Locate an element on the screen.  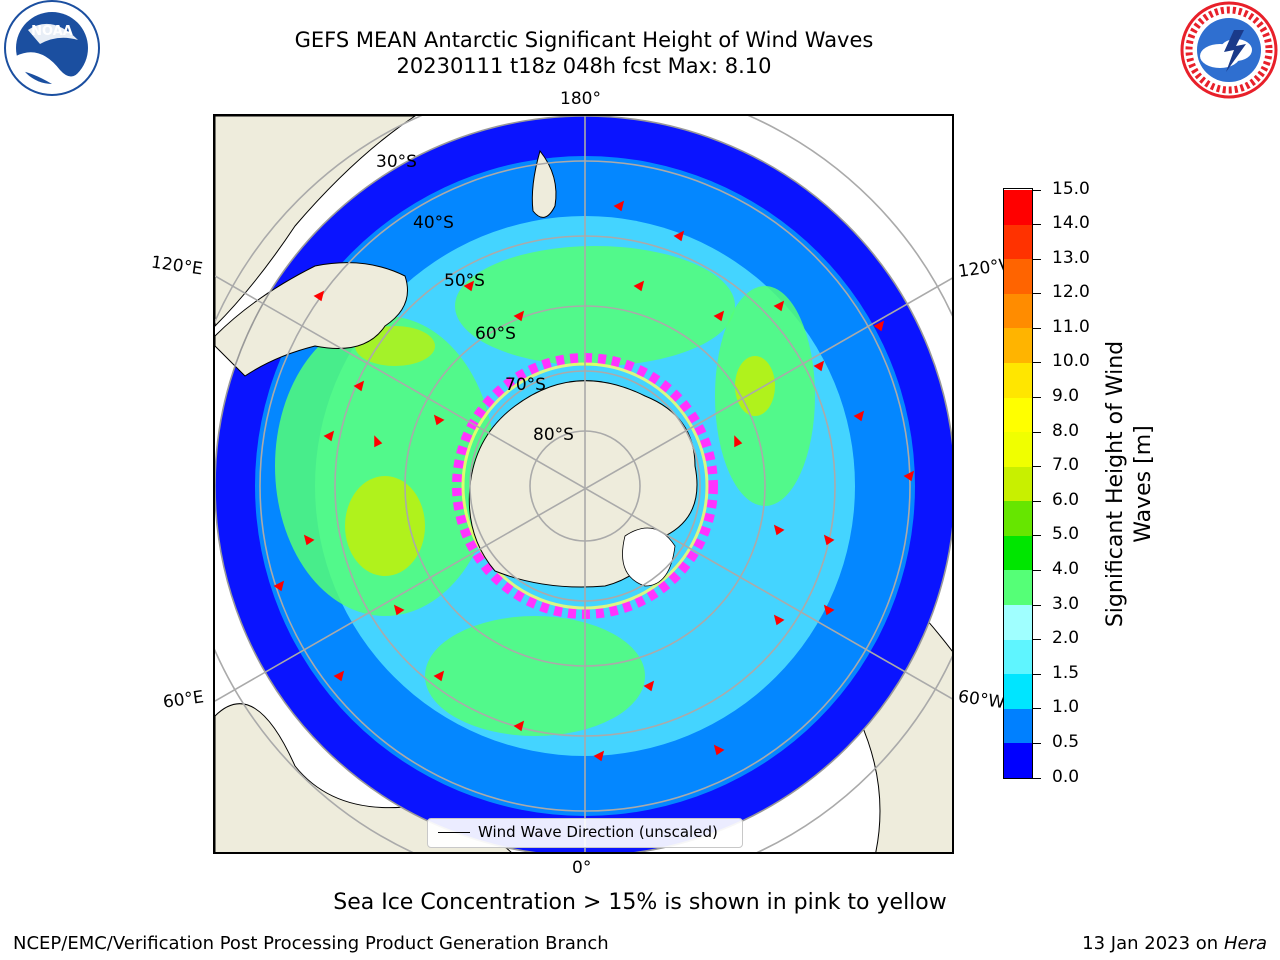
land-new-zealand is located at coordinates (544, 183).